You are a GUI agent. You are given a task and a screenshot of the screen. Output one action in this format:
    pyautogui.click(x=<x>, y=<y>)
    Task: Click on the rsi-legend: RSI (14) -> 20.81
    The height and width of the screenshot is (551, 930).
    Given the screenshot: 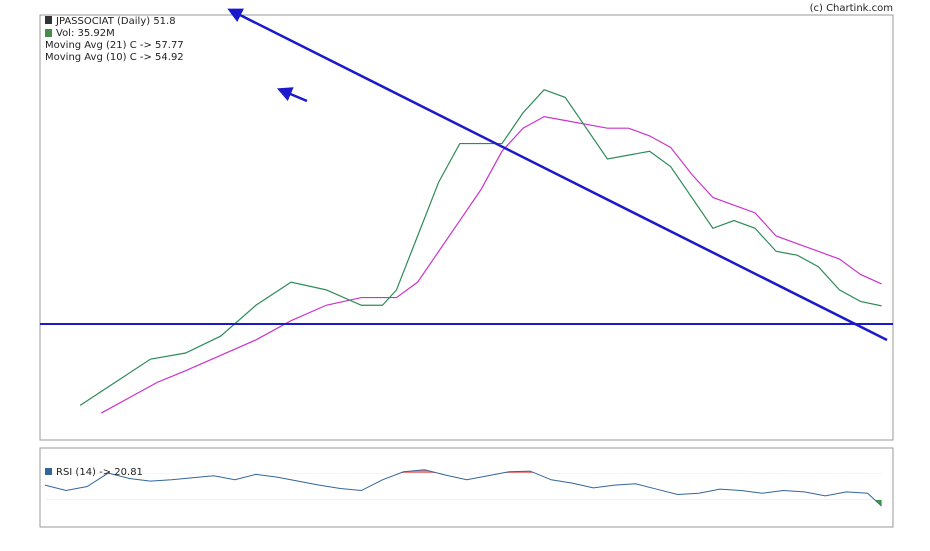 What is the action you would take?
    pyautogui.click(x=99, y=472)
    